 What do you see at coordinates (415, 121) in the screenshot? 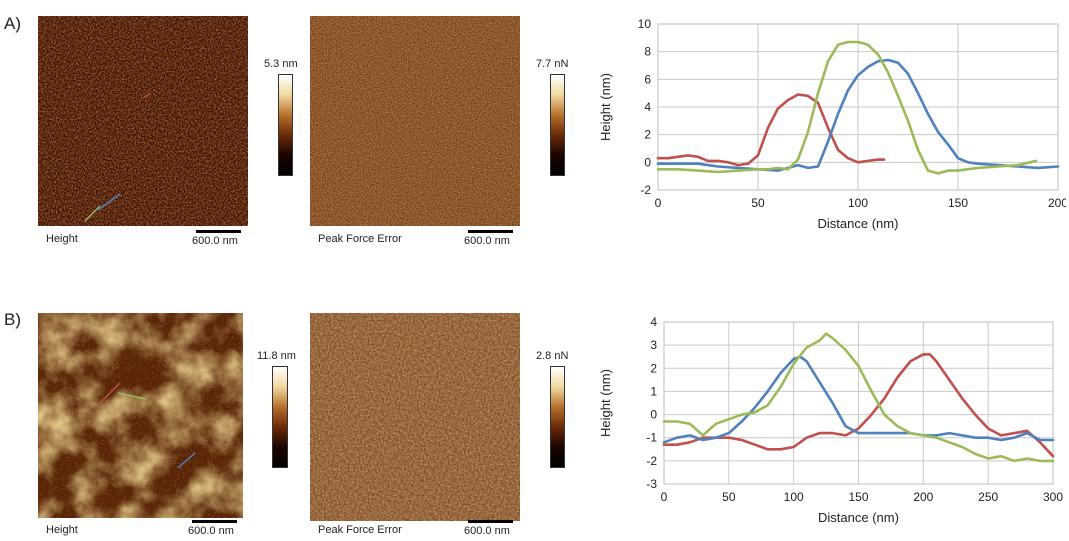
I see `error-image-a` at bounding box center [415, 121].